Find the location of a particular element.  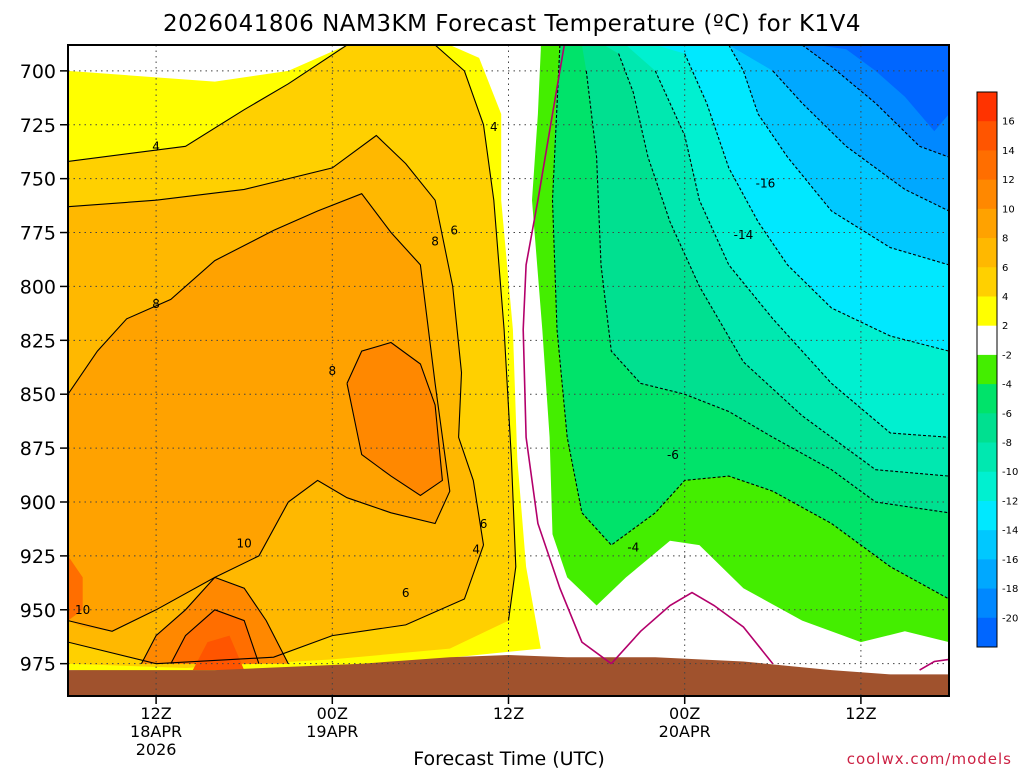

contour-label-5: 4 is located at coordinates (476, 550).